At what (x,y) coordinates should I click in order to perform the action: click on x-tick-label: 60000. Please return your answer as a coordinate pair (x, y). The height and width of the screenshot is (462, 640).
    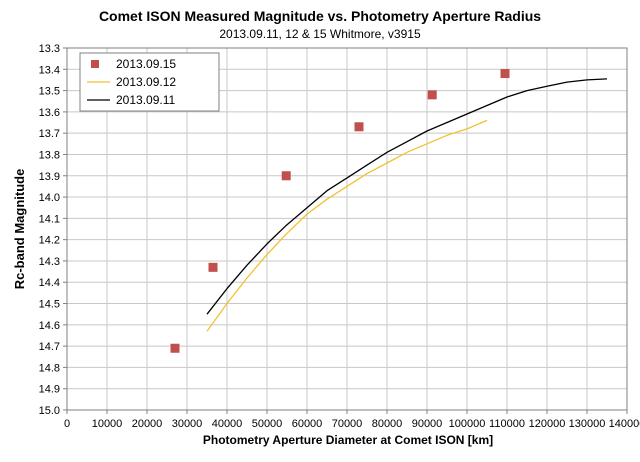
    Looking at the image, I should click on (307, 424).